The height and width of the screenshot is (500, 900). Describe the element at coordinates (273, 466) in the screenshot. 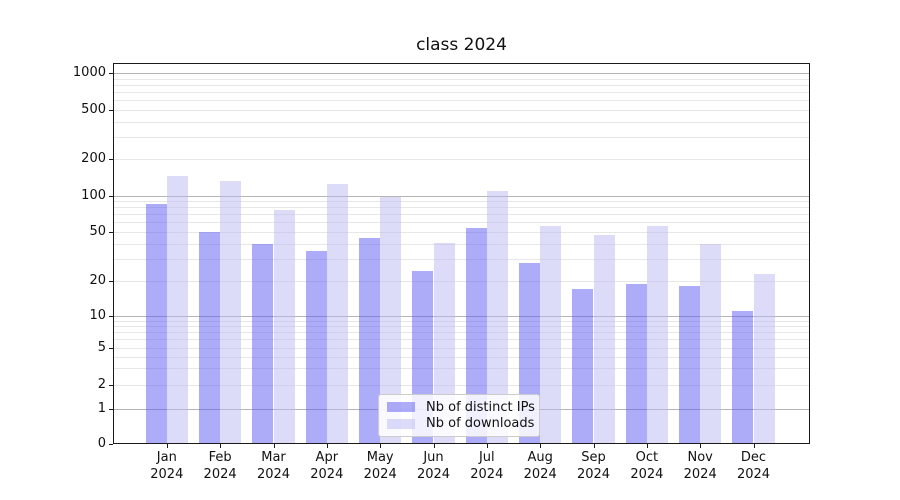

I see `x-tick-label-mar: Mar 2024` at that location.